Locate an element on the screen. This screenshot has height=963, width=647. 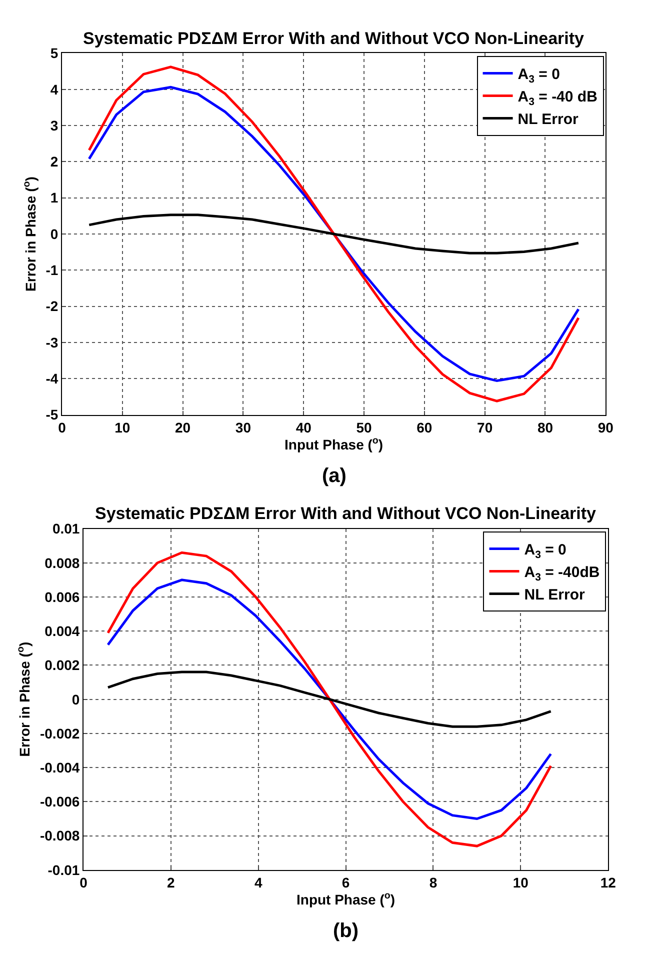
y-tick-label: 5 is located at coordinates (54, 53).